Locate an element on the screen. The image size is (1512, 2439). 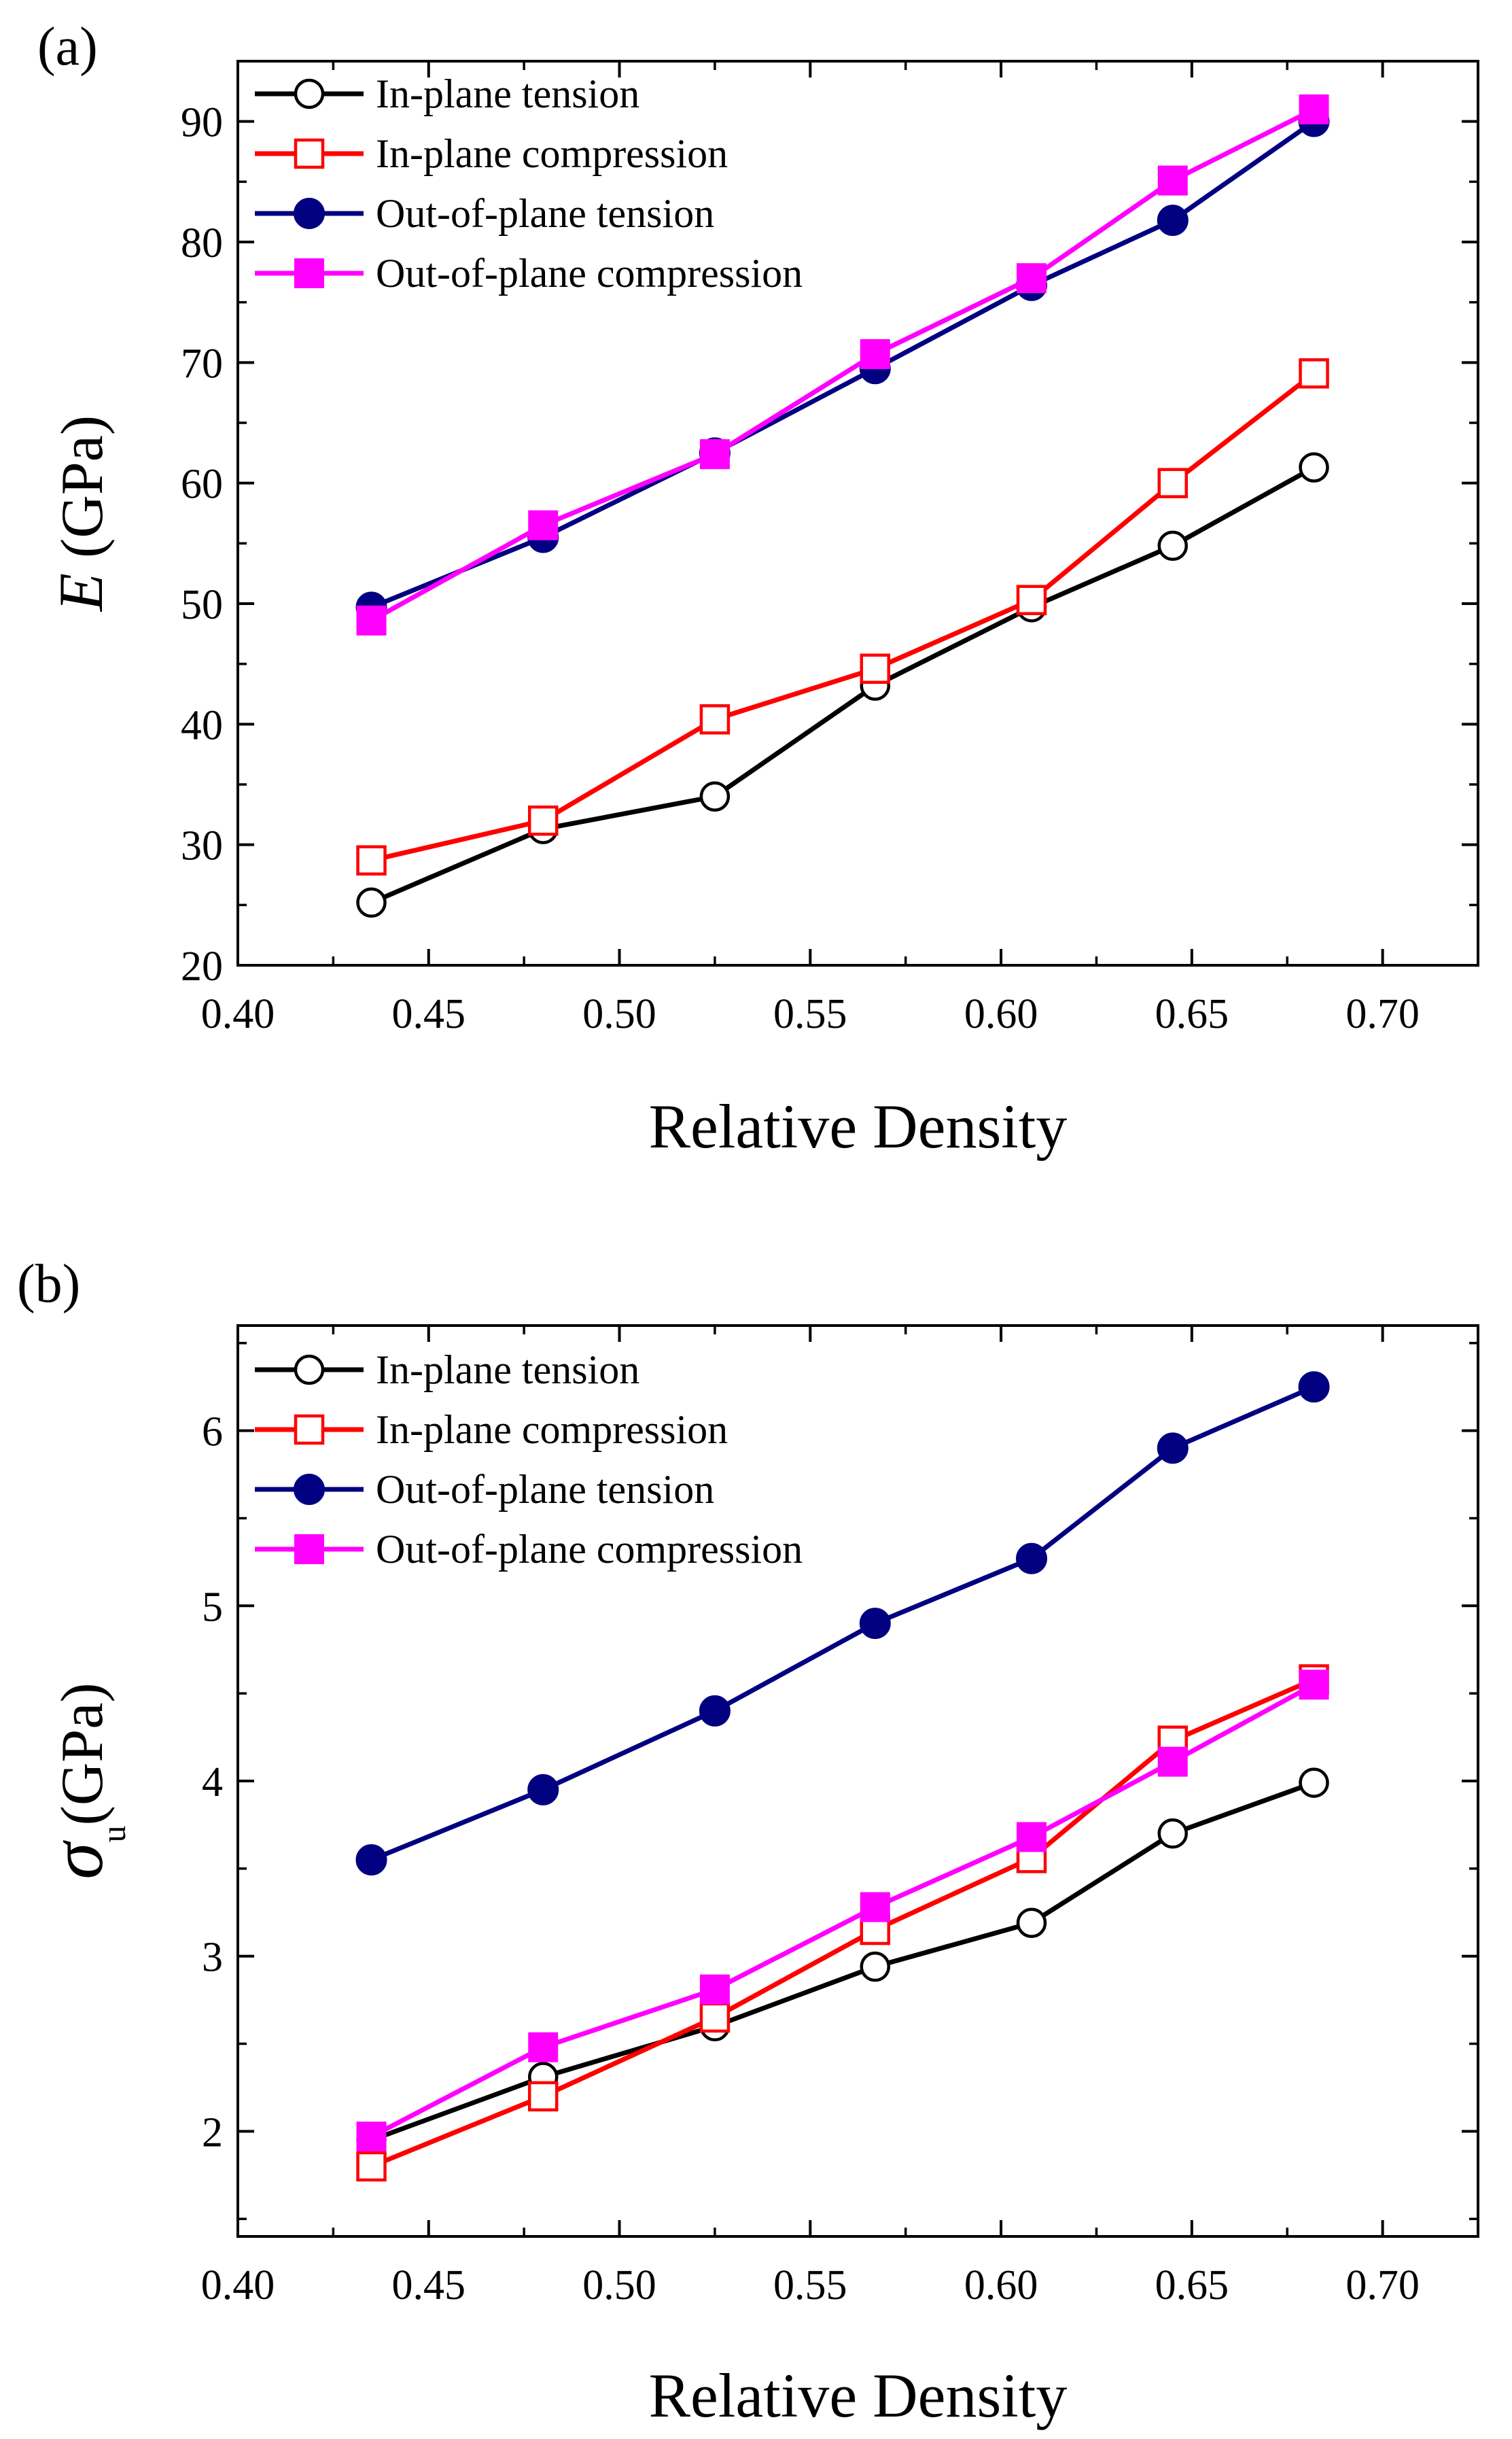
series-in-plane-compression is located at coordinates (842, 617).